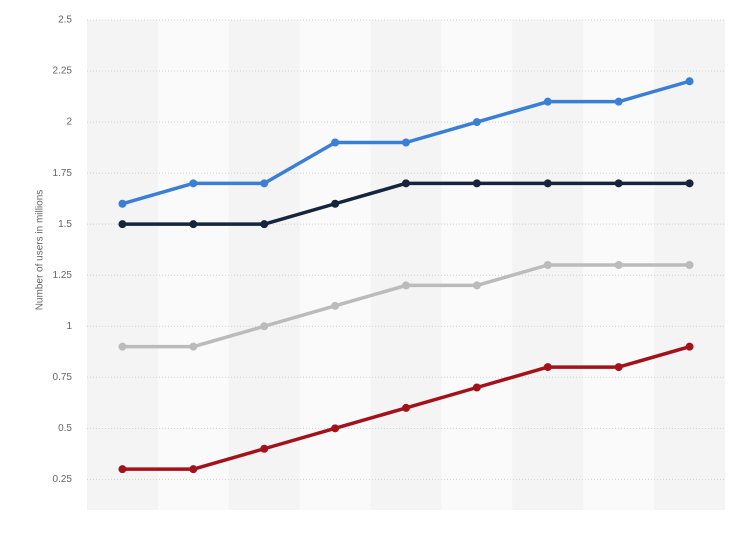 The height and width of the screenshot is (560, 754). Describe the element at coordinates (40, 250) in the screenshot. I see `y-axis-label: Number of users in millions` at that location.